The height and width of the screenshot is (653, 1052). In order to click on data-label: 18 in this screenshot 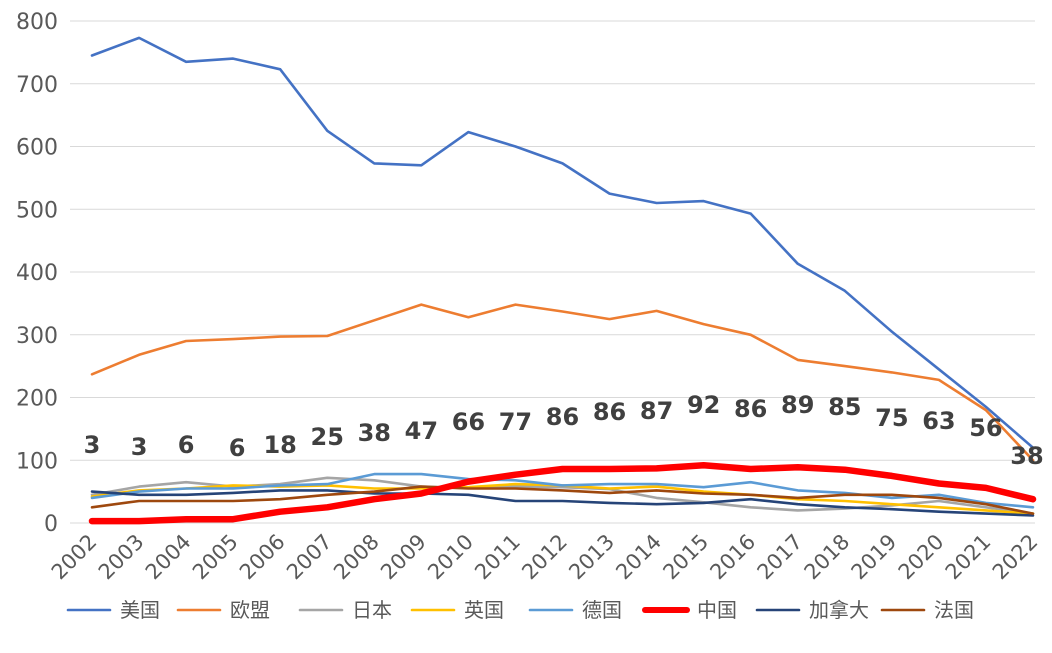, I will do `click(279, 445)`.